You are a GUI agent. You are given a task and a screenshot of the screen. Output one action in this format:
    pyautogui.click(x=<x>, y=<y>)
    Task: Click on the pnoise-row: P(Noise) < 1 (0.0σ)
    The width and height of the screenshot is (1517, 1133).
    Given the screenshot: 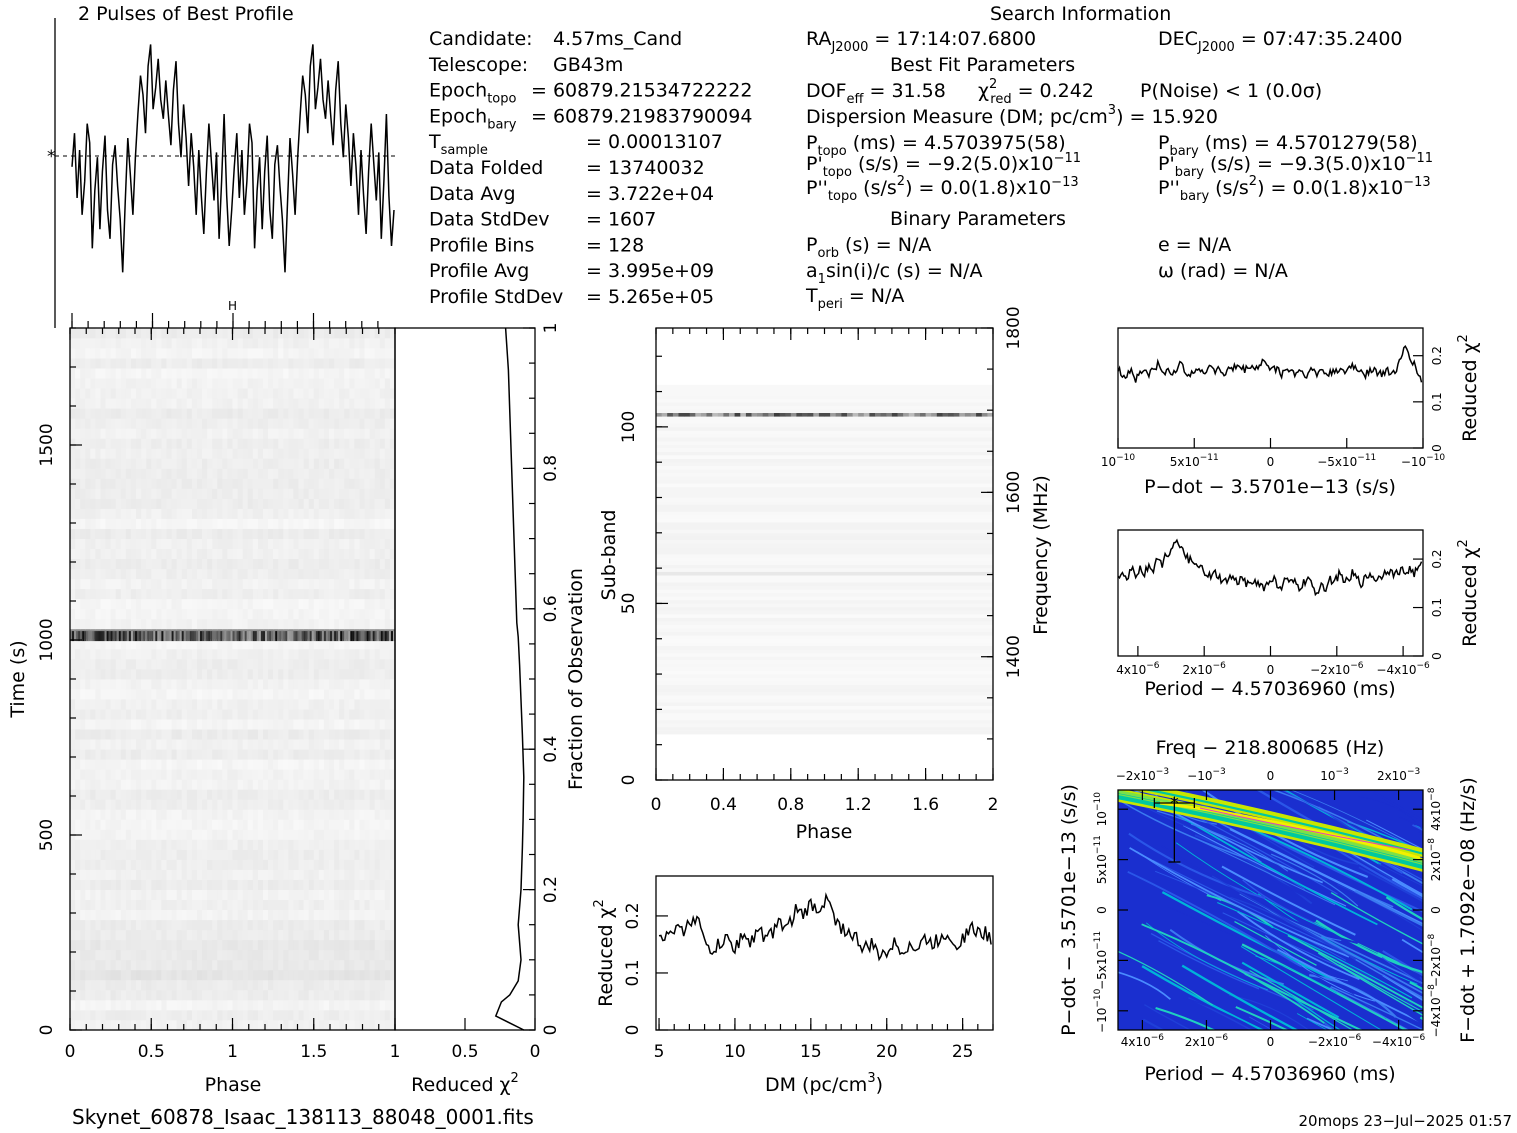 What is the action you would take?
    pyautogui.click(x=1231, y=91)
    